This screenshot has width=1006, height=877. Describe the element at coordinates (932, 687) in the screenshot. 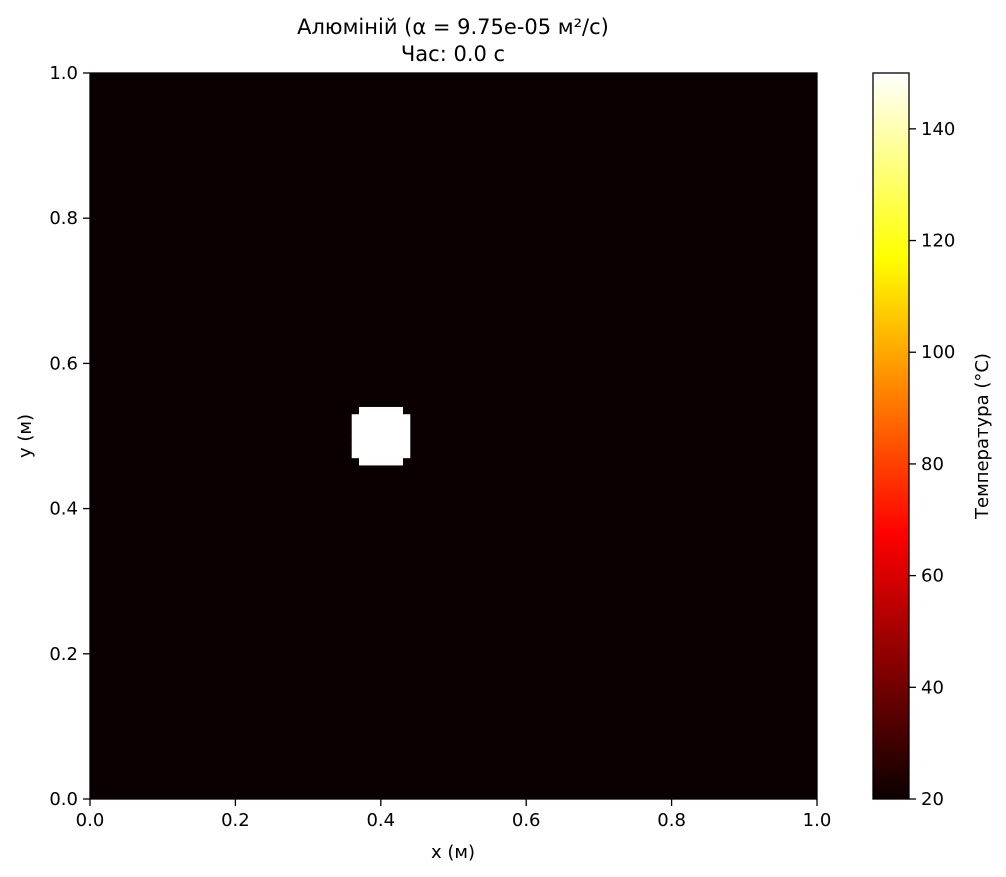

I see `colorbar-tick-label: 40` at that location.